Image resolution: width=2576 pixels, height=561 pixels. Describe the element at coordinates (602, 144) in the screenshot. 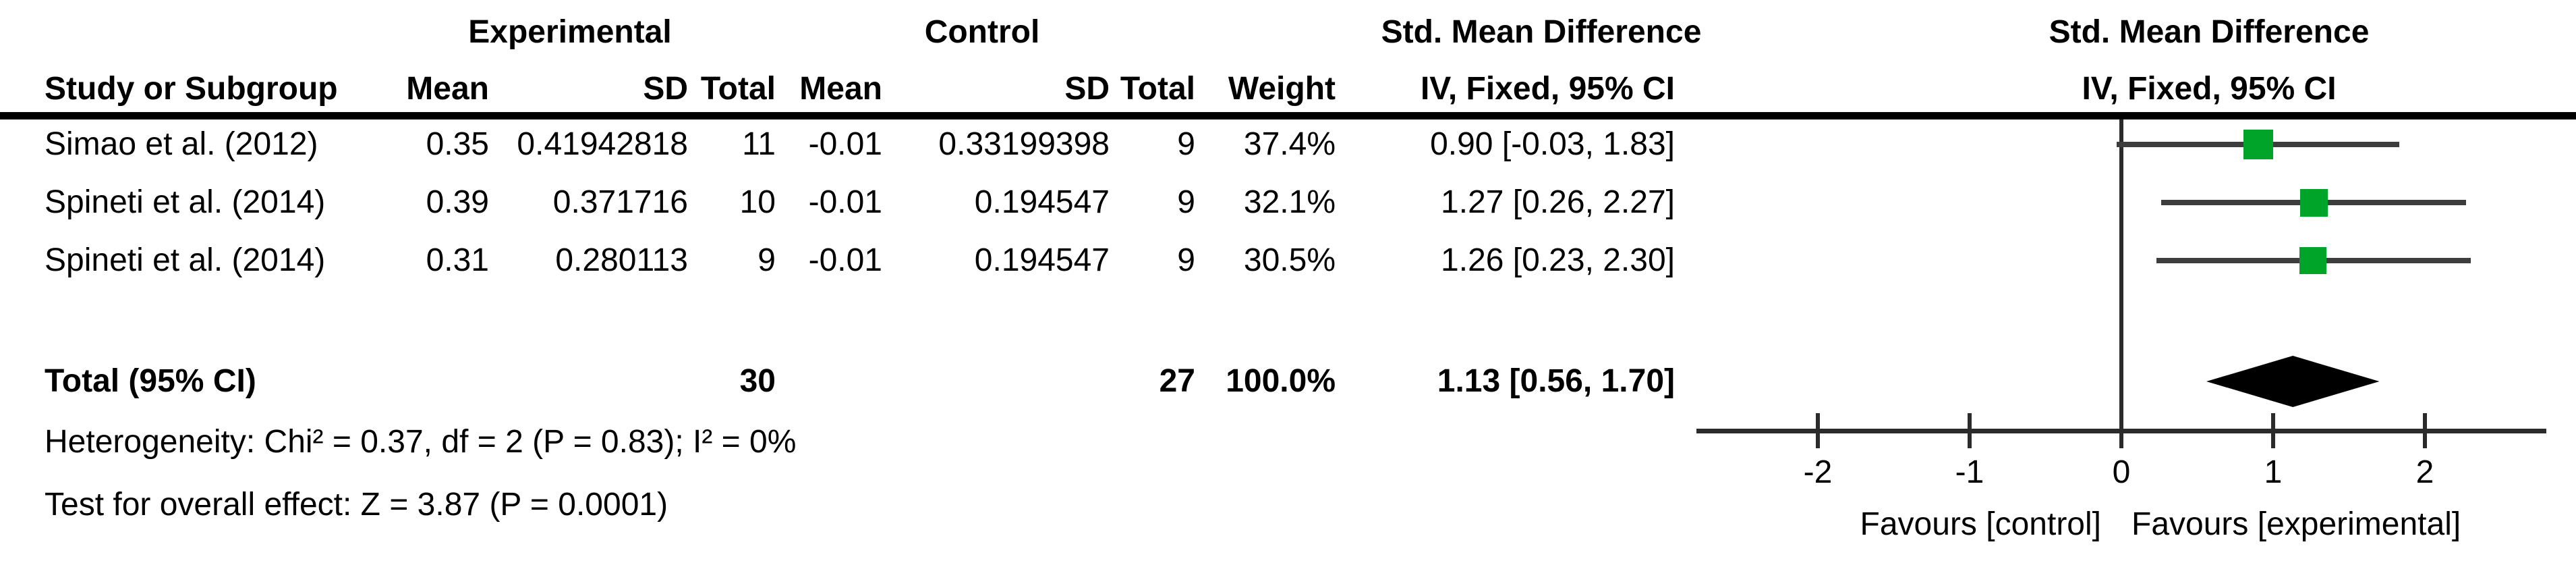

I see `exp-sd: 0.41942818` at that location.